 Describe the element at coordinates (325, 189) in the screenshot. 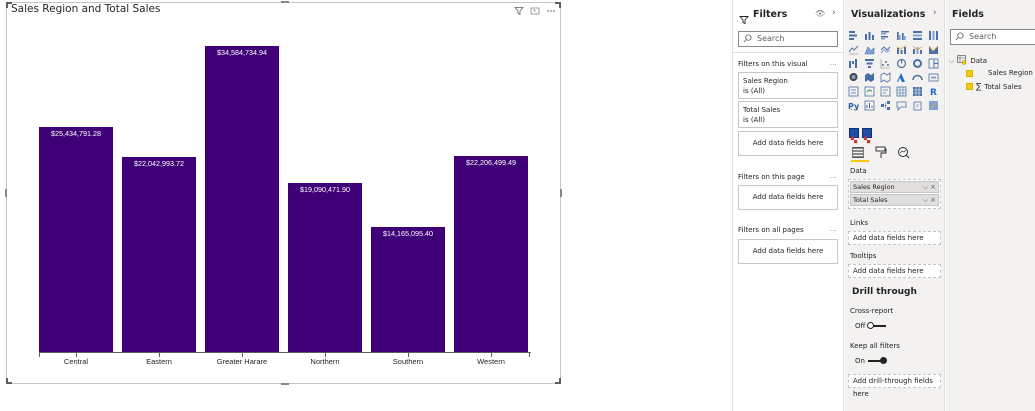

I see `data-label: $19,090,471.90` at that location.